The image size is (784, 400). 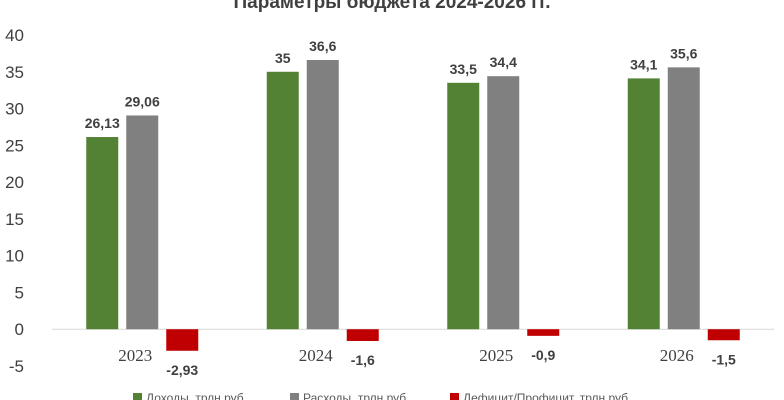 What do you see at coordinates (102, 123) in the screenshot?
I see `data-label: 26,13` at bounding box center [102, 123].